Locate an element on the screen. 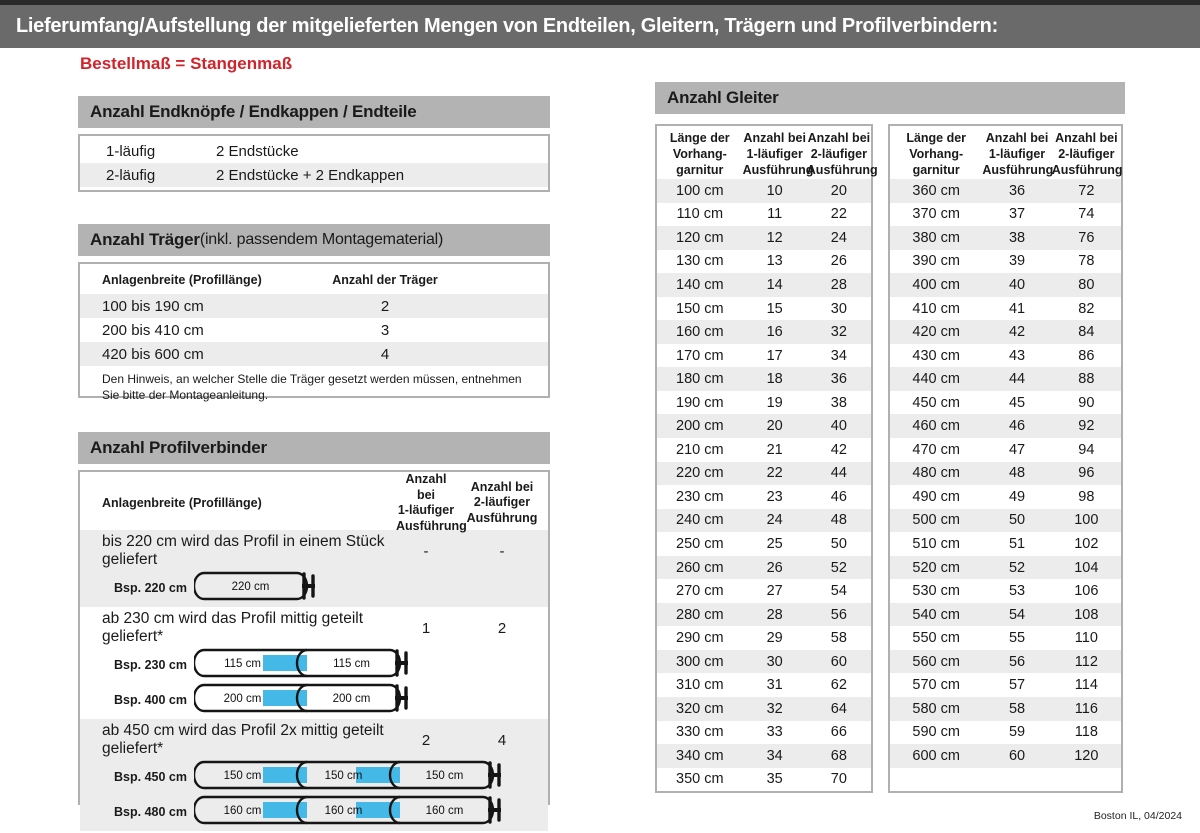  table-cell: 62 is located at coordinates (838, 685).